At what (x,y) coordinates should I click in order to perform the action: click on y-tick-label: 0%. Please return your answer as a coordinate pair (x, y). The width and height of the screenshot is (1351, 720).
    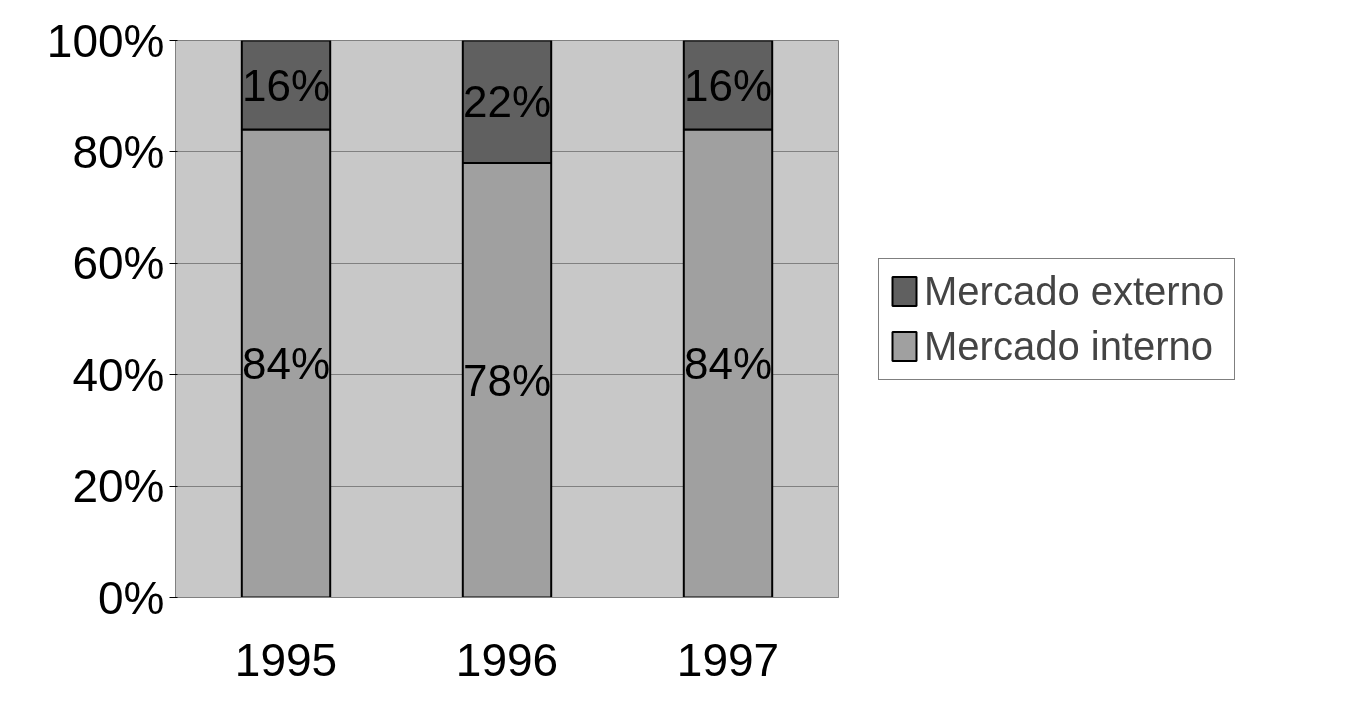
    Looking at the image, I should click on (131, 597).